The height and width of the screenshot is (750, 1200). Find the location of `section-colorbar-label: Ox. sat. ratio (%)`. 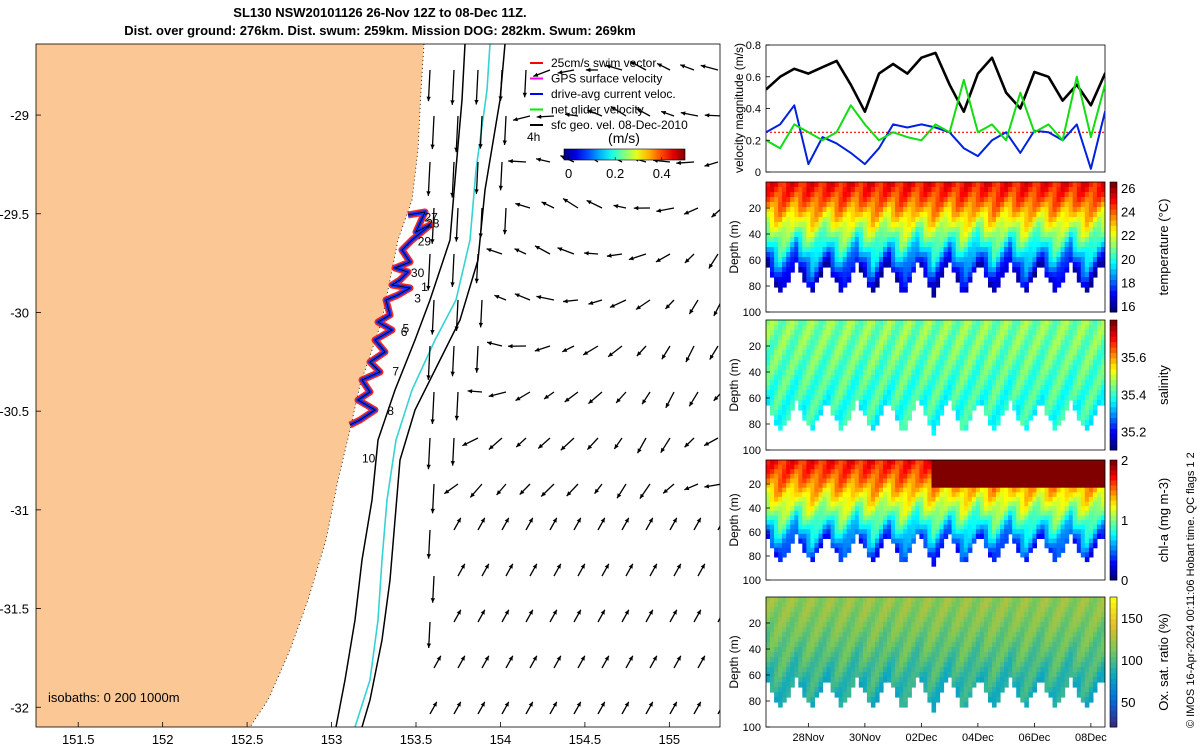

section-colorbar-label: Ox. sat. ratio (%) is located at coordinates (1163, 662).